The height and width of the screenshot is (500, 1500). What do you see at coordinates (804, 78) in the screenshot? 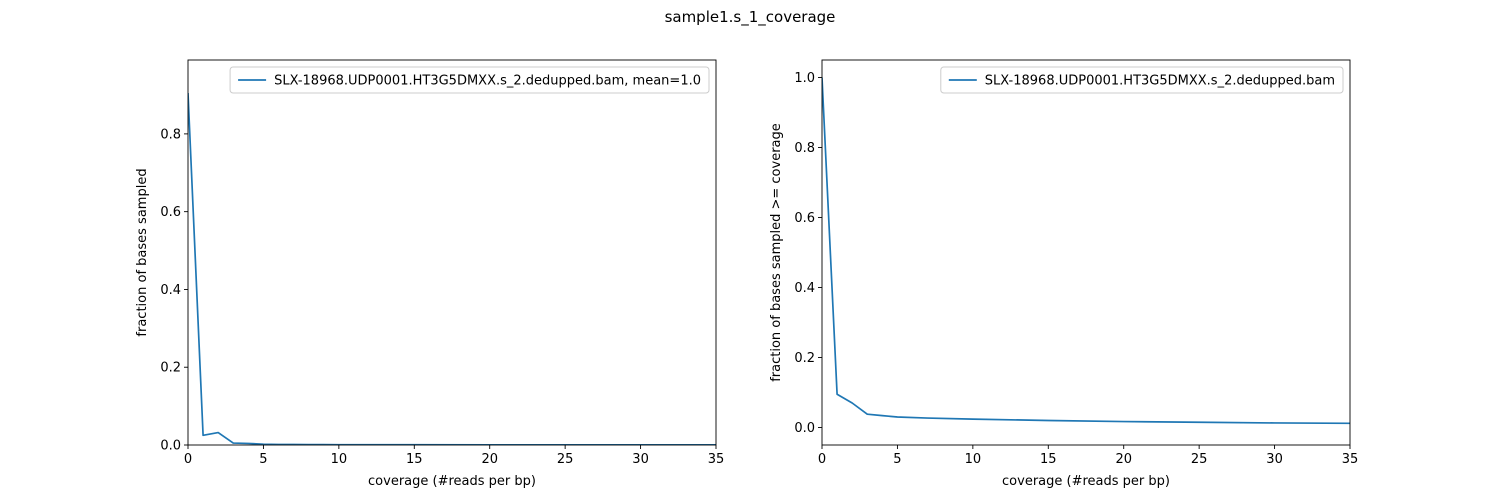
I see `y-tick-label: 1.0` at bounding box center [804, 78].